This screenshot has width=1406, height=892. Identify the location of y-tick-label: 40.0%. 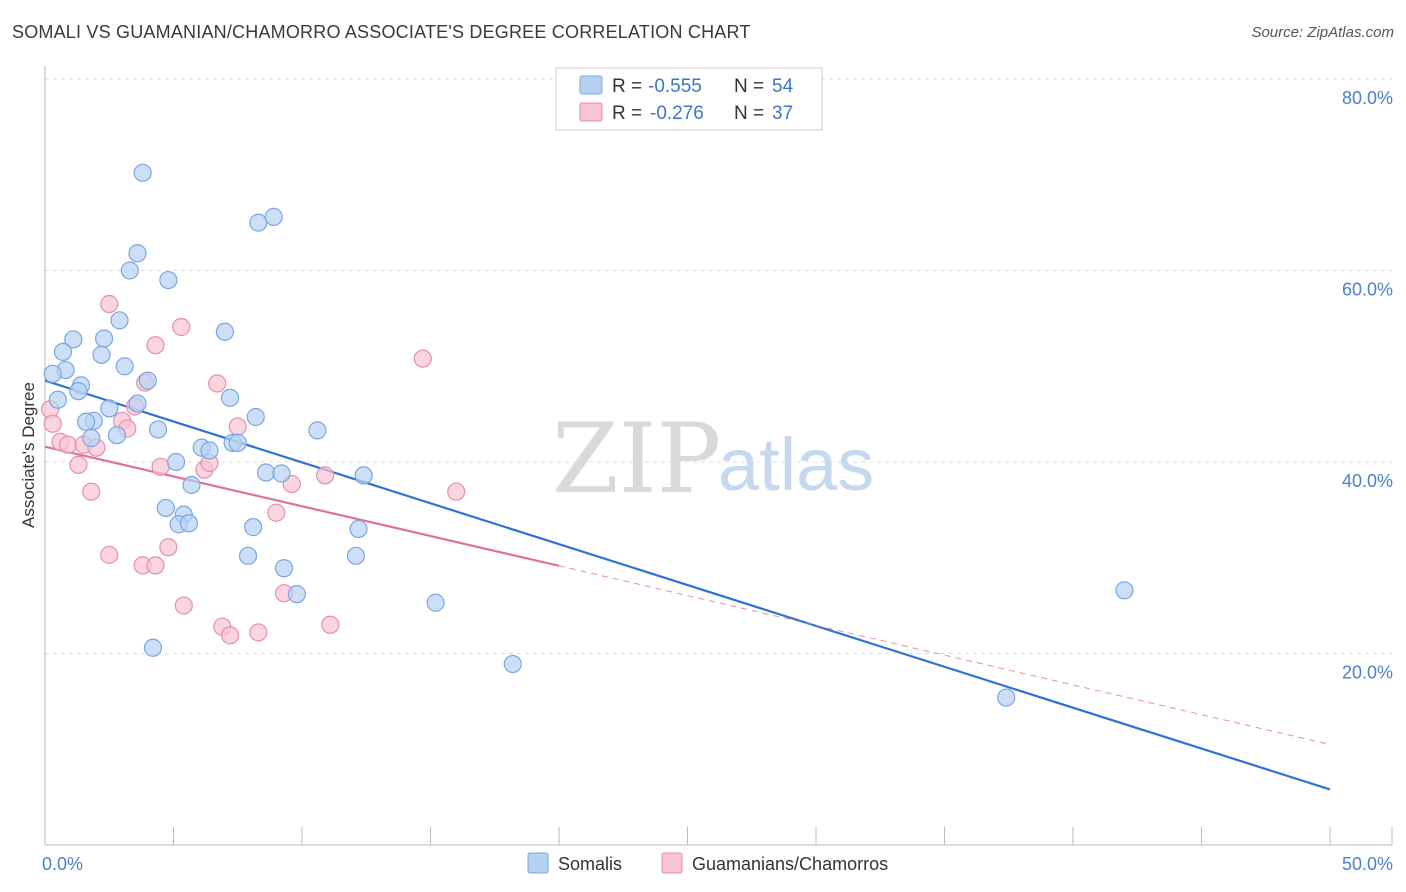
(1367, 481).